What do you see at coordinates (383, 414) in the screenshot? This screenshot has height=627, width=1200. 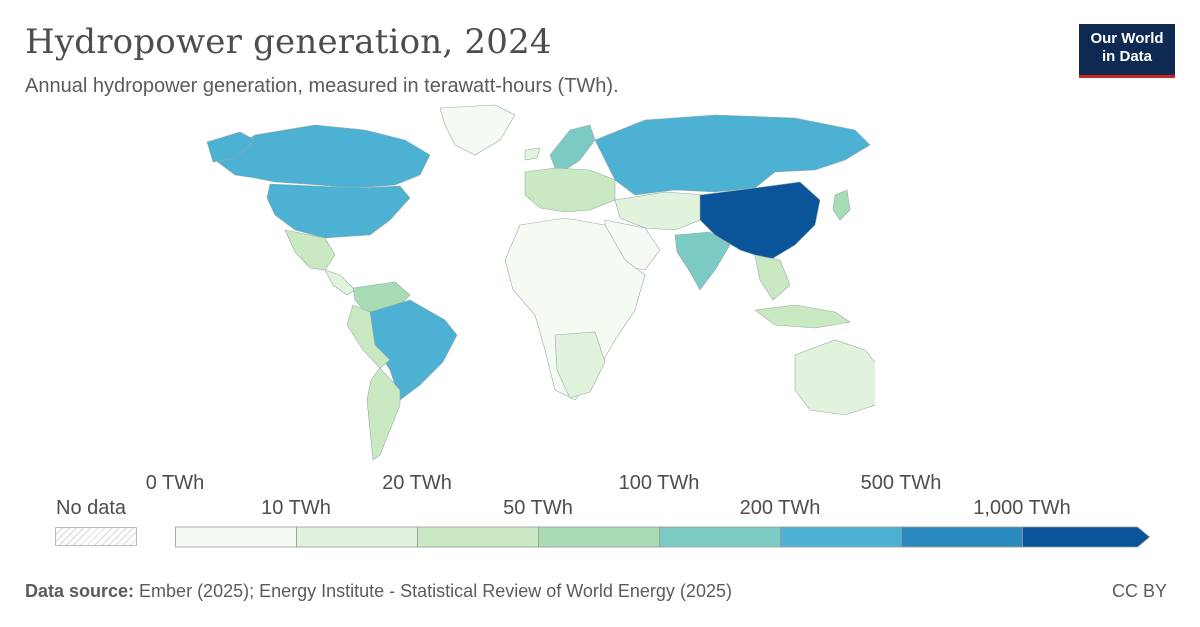 I see `map-argentina-chile` at bounding box center [383, 414].